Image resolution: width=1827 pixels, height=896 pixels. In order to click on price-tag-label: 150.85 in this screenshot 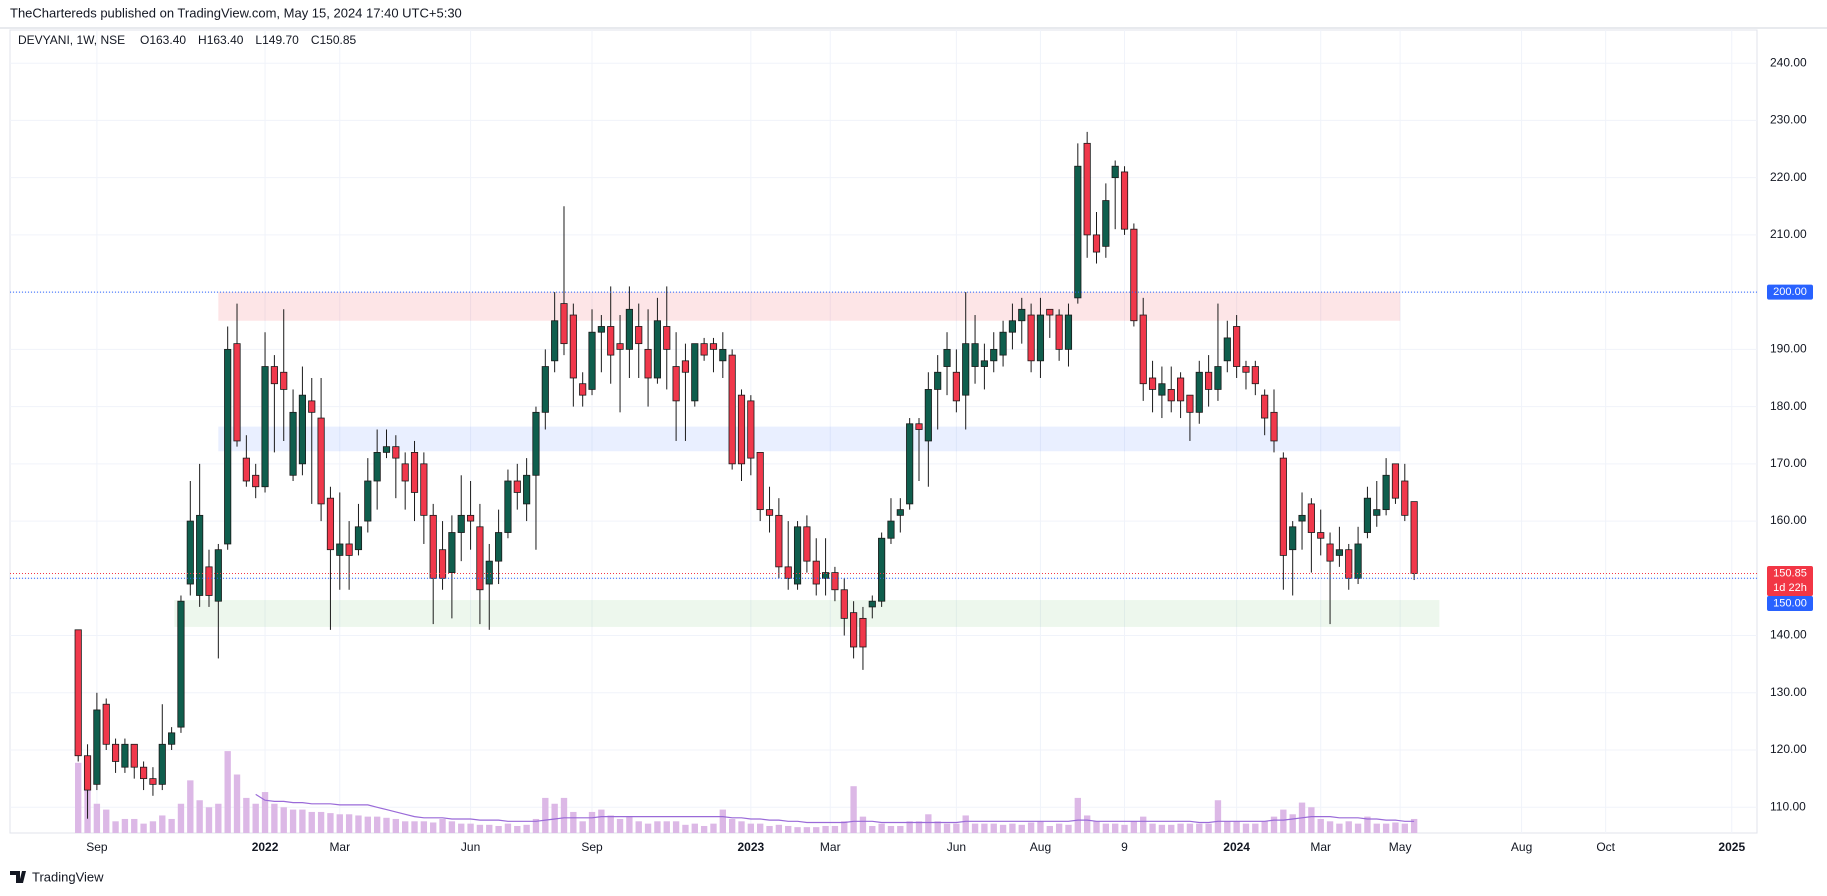, I will do `click(1790, 573)`.